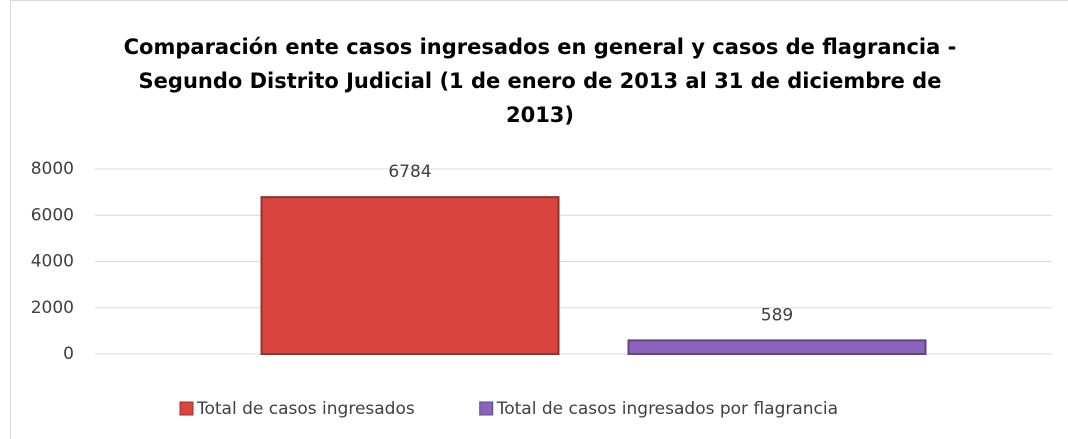  What do you see at coordinates (52, 262) in the screenshot?
I see `y-tick-label: 4000` at bounding box center [52, 262].